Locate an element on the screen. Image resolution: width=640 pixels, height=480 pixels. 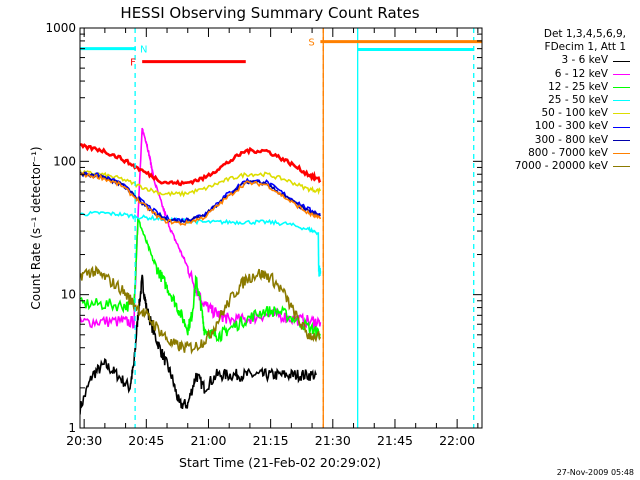
legend-item: 100 - 300 keV is located at coordinates (557, 126).